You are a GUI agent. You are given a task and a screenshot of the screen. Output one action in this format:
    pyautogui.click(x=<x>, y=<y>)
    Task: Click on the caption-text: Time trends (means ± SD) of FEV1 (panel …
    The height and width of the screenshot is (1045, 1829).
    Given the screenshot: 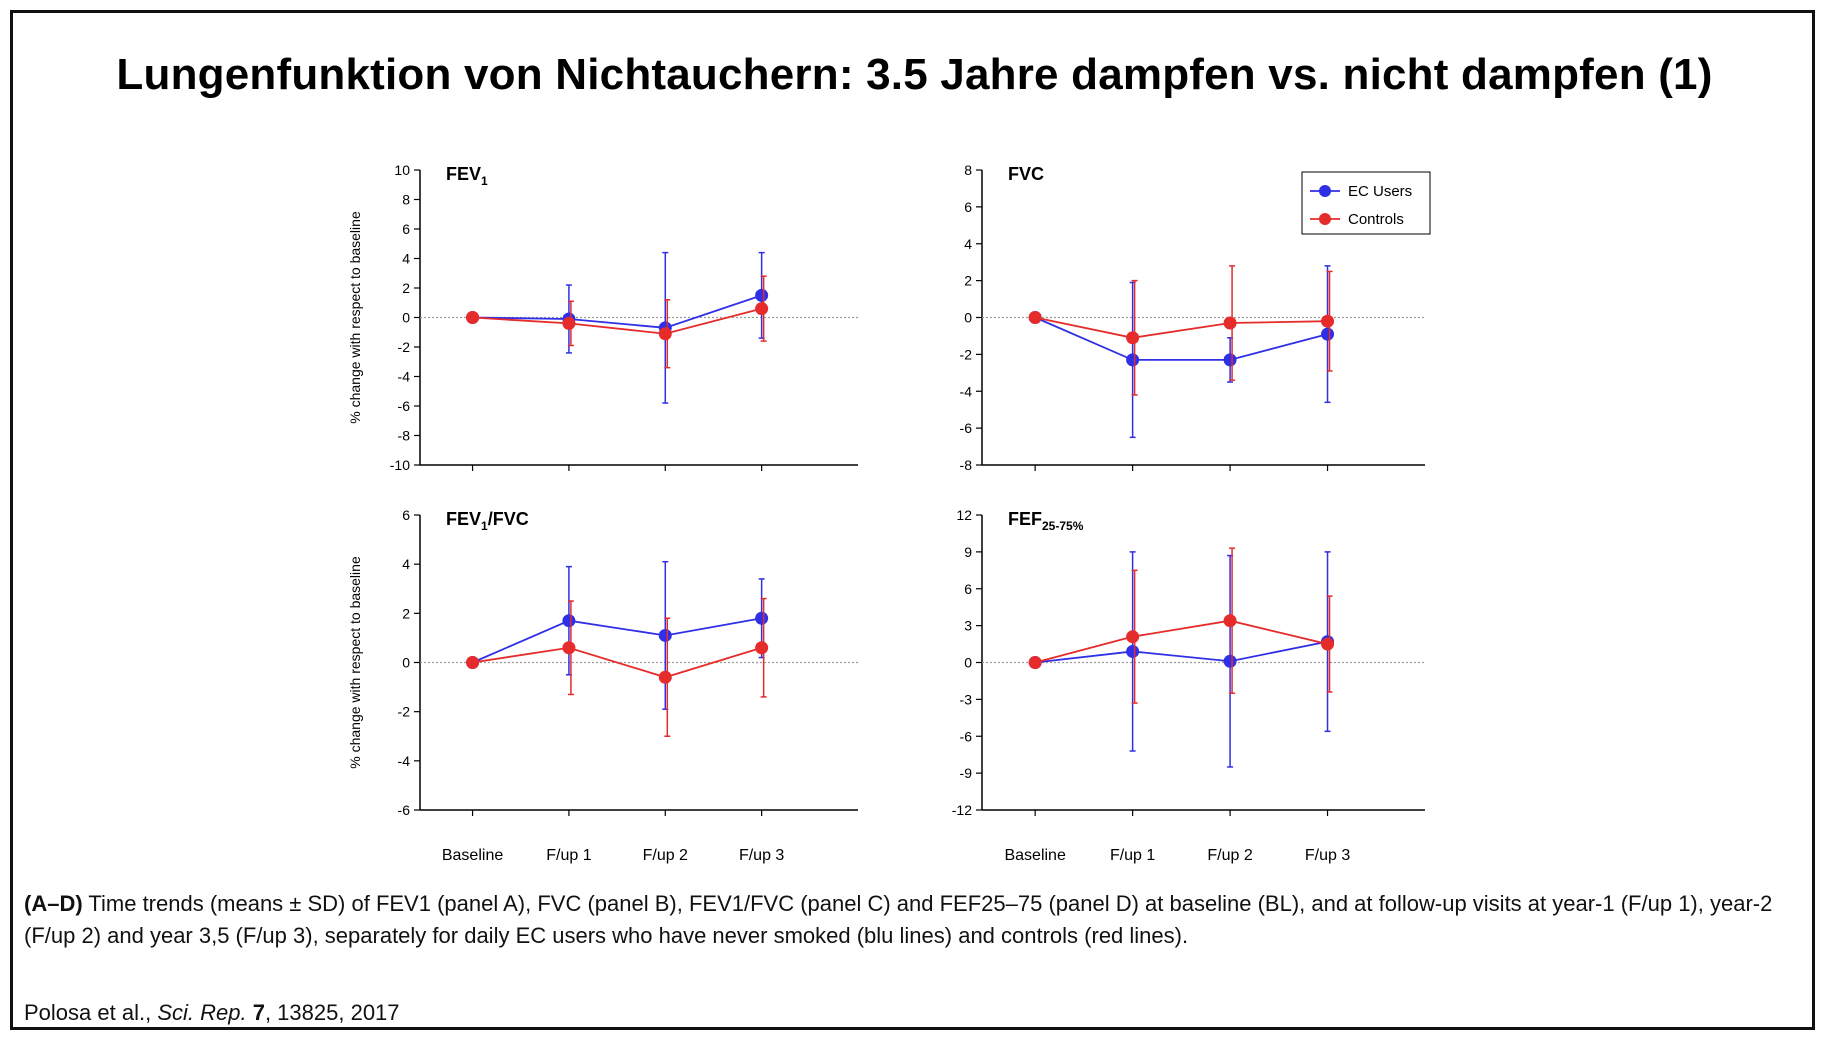 What is the action you would take?
    pyautogui.click(x=898, y=919)
    